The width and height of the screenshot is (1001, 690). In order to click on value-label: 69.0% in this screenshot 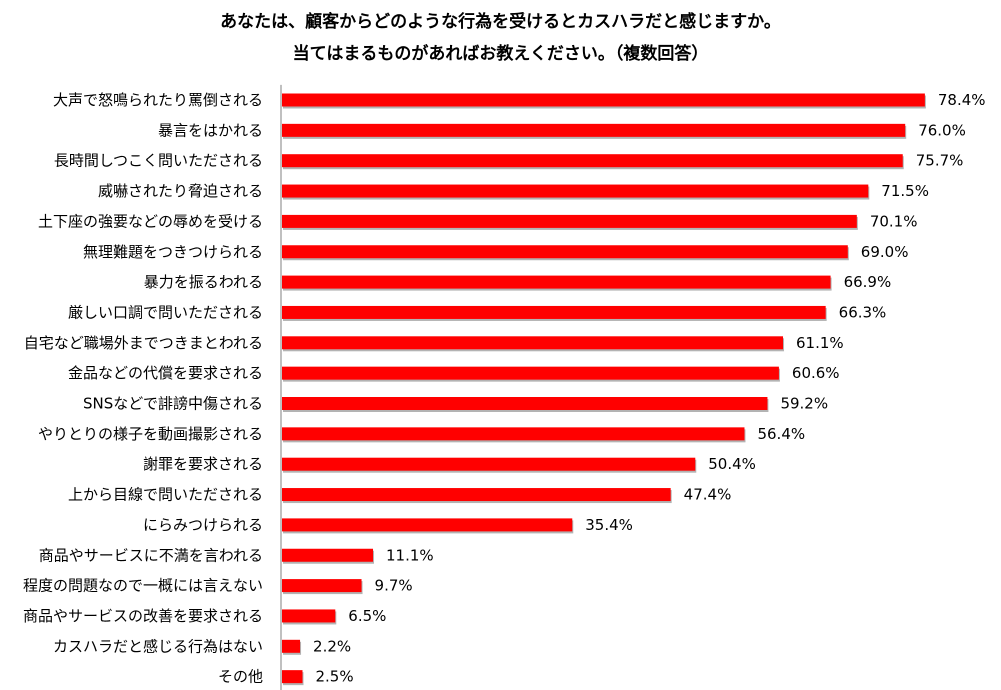, I will do `click(885, 252)`.